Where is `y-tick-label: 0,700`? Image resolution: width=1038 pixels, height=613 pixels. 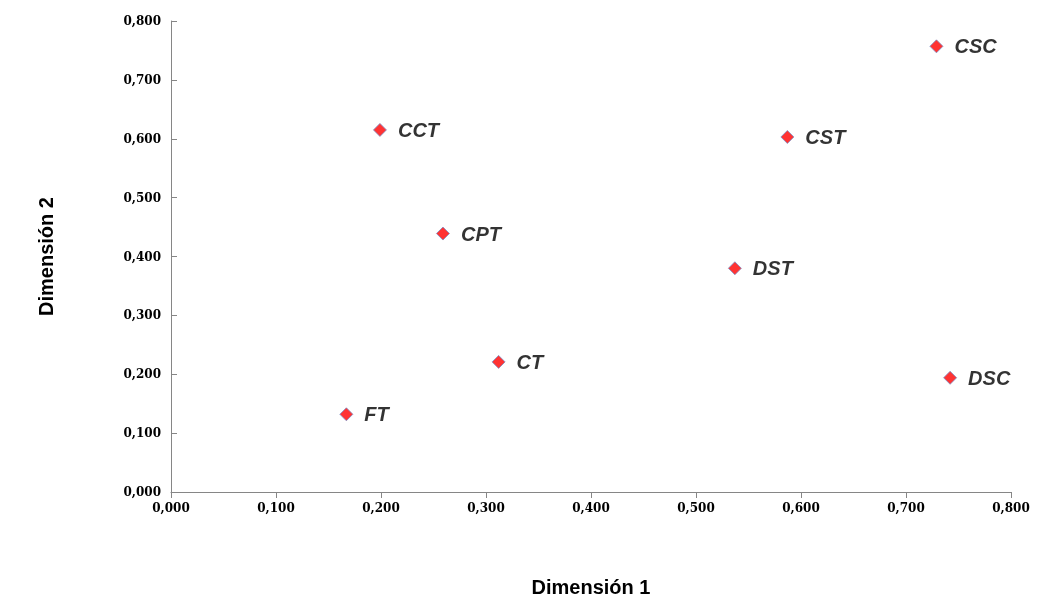 y-tick-label: 0,700 is located at coordinates (142, 79).